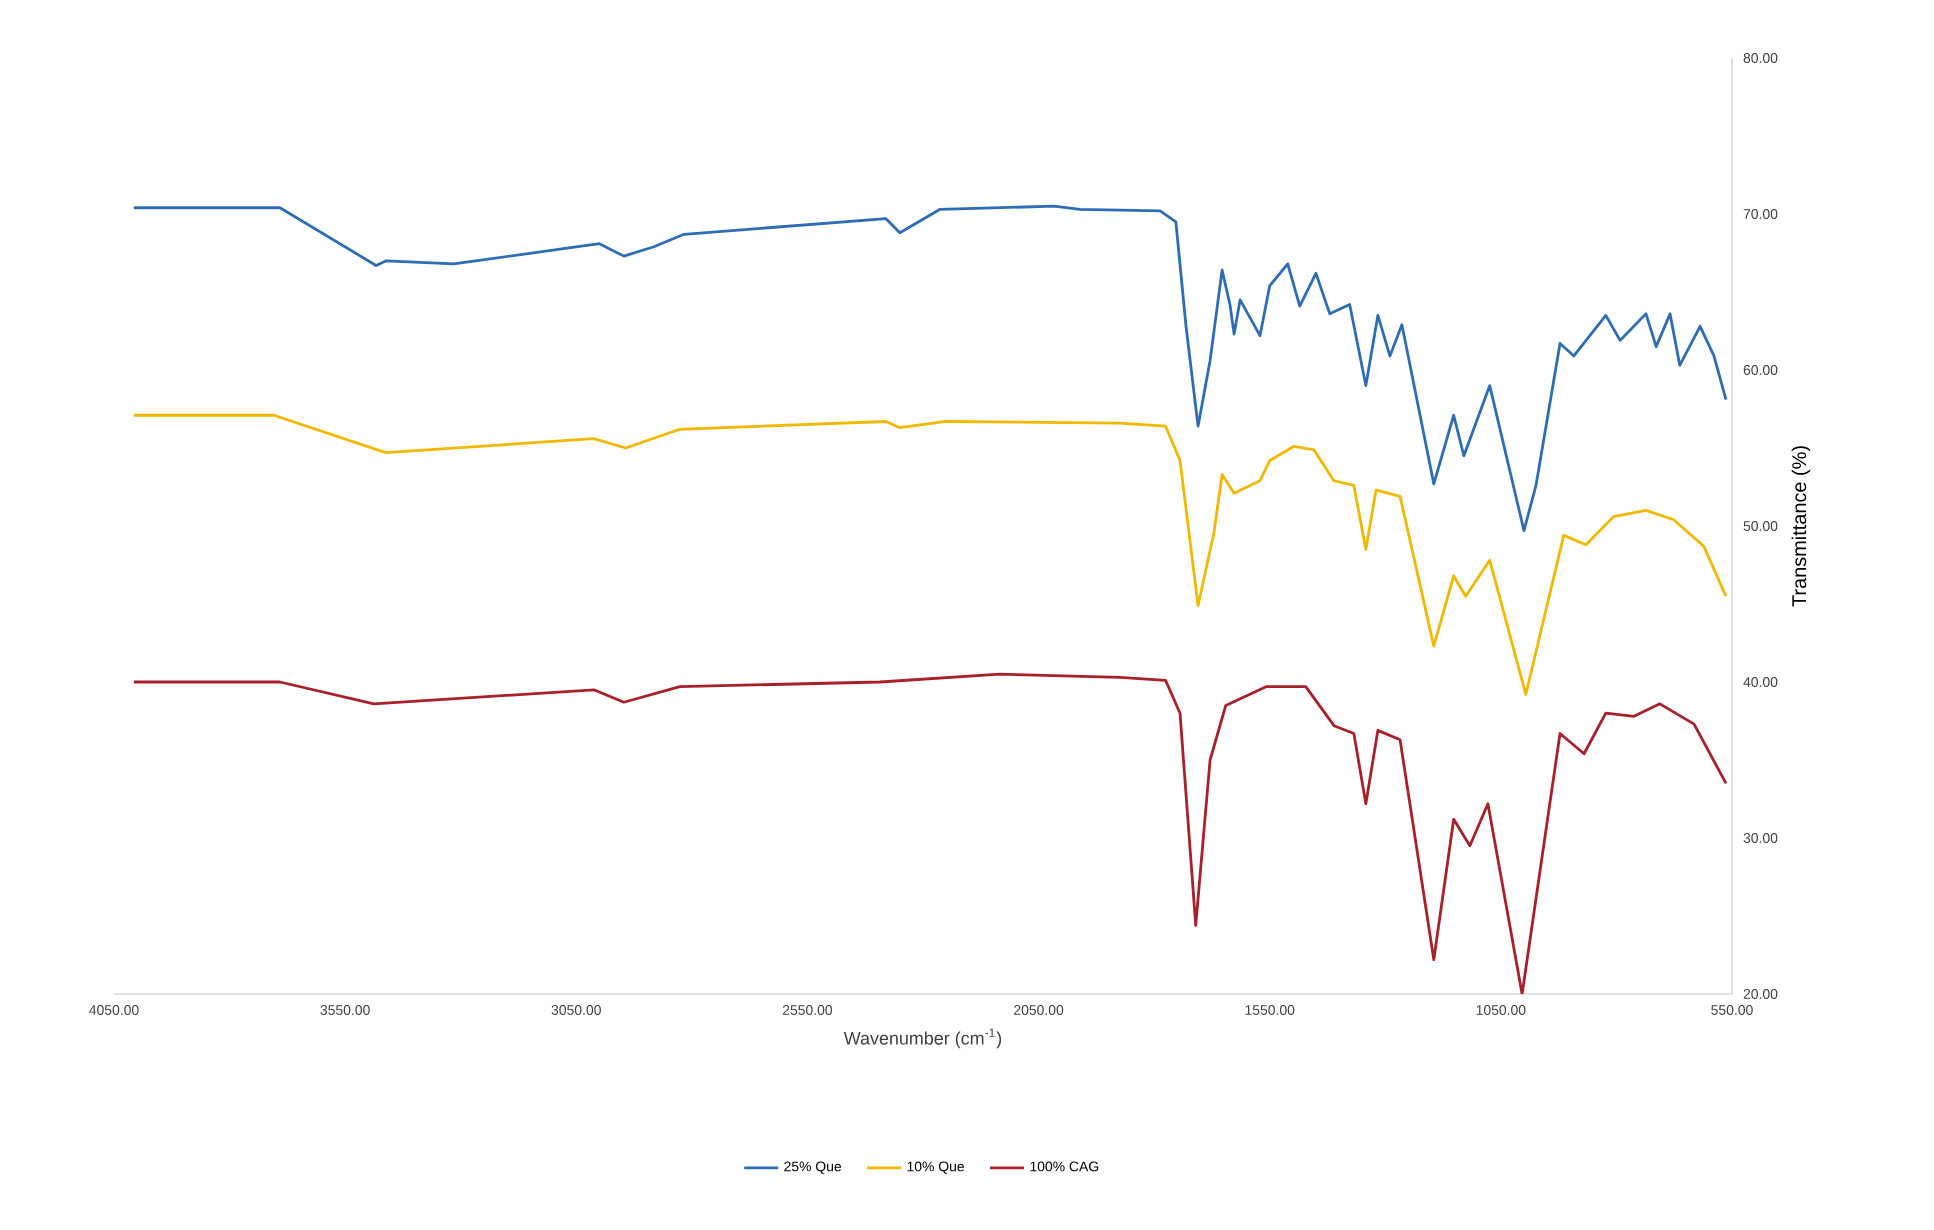 The image size is (1934, 1230). What do you see at coordinates (922, 1038) in the screenshot?
I see `x-axis-title: Wavenumber (cm$^{-1}$)` at bounding box center [922, 1038].